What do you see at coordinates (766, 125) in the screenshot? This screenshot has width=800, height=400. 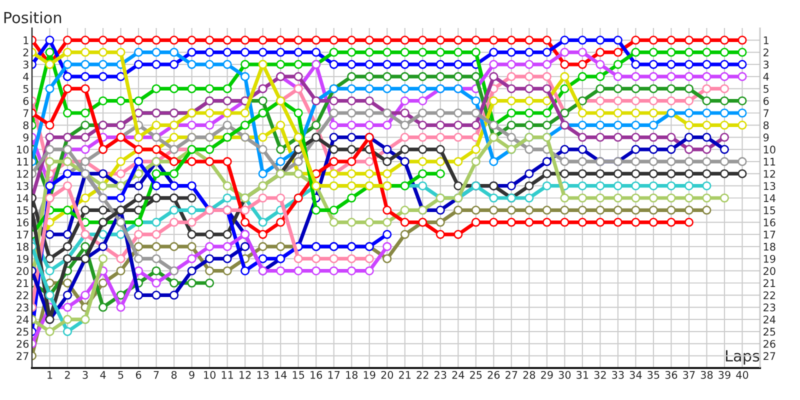 I see `y2-tick-label: 8` at bounding box center [766, 125].